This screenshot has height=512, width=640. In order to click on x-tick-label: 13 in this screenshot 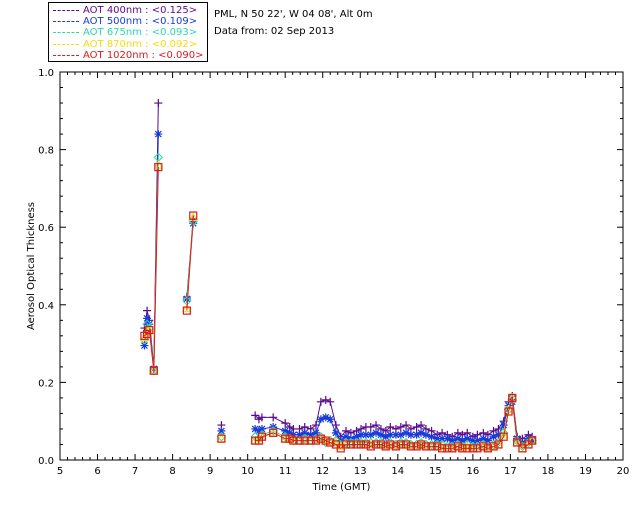, I will do `click(360, 471)`.